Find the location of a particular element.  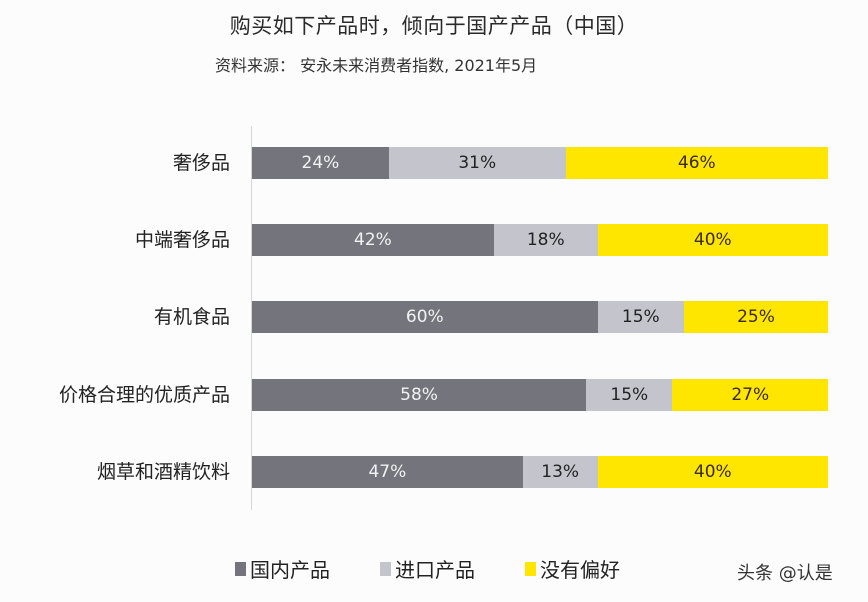

segment-imported: 31% is located at coordinates (477, 163).